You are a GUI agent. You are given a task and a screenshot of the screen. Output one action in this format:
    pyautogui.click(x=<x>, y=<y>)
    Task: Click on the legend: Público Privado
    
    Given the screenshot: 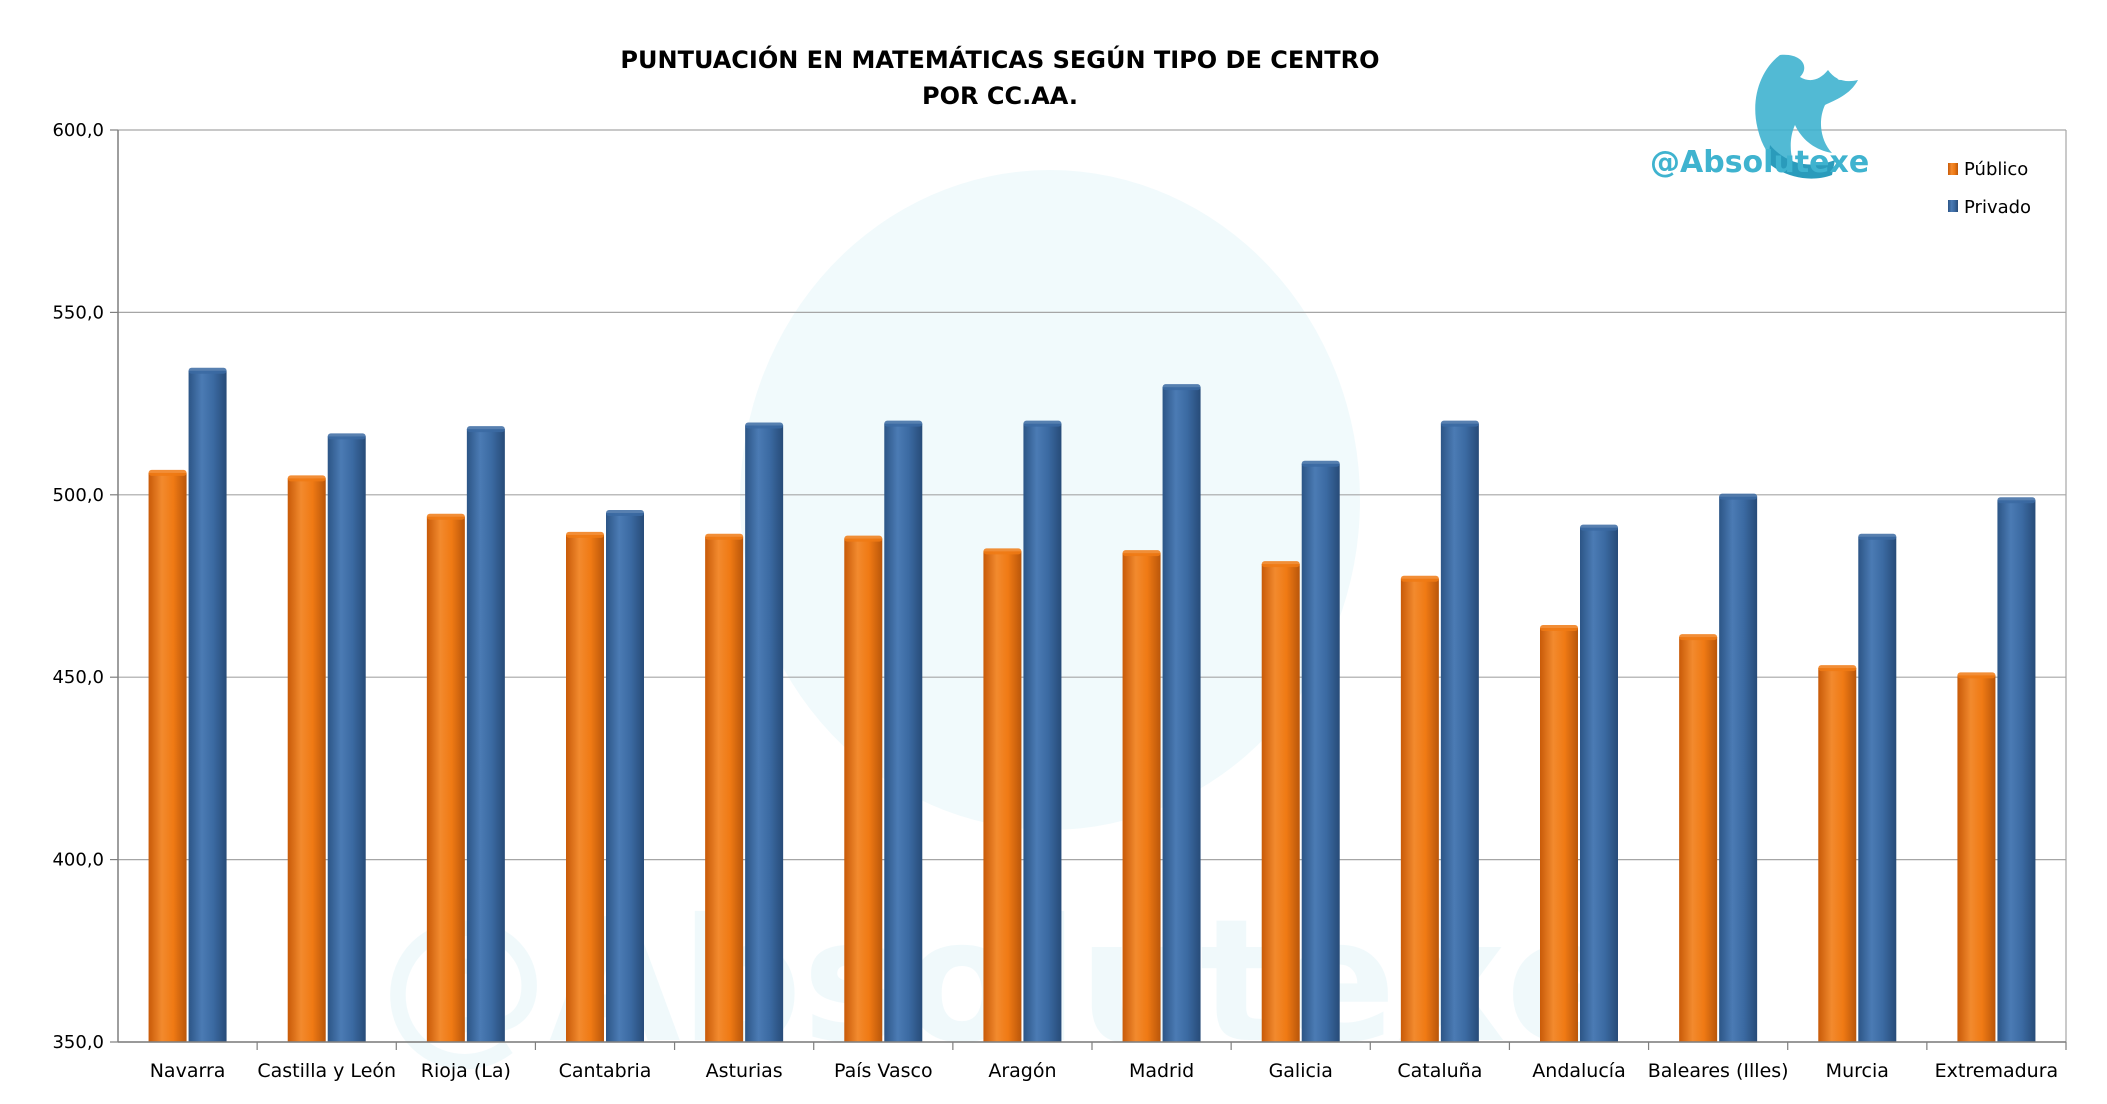 What is the action you would take?
    pyautogui.click(x=1989, y=188)
    